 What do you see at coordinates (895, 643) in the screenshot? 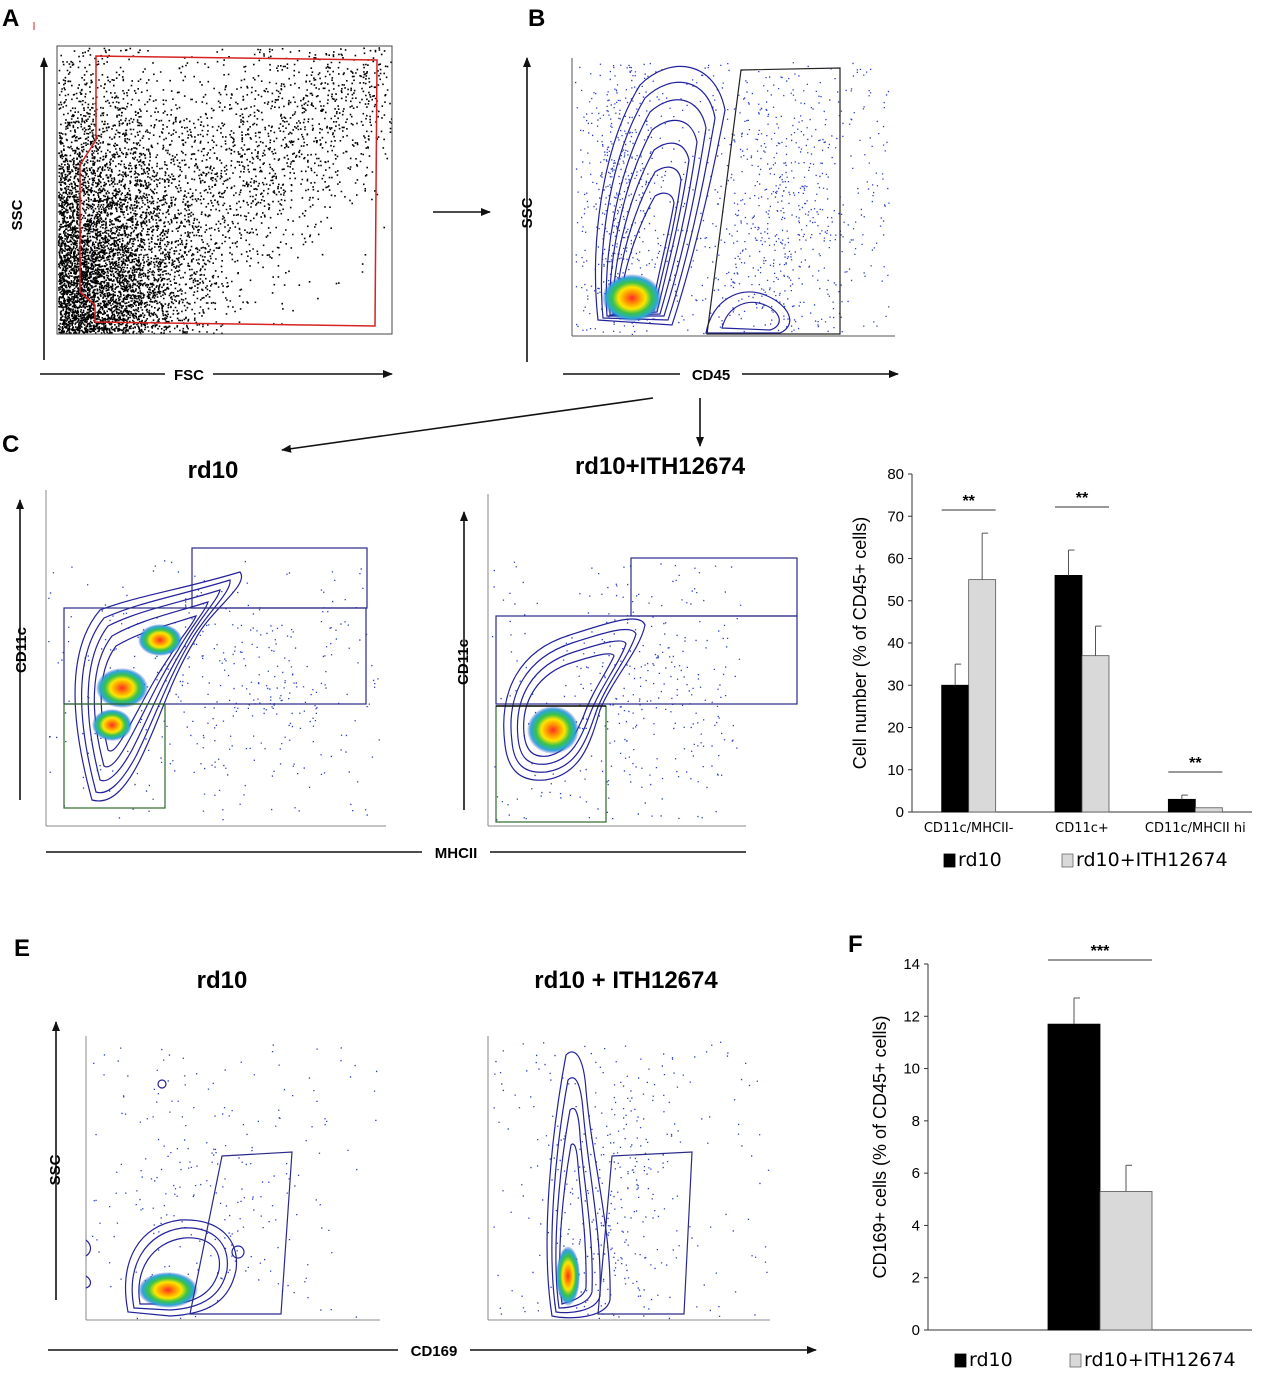
I see `y-tick-label: 40` at bounding box center [895, 643].